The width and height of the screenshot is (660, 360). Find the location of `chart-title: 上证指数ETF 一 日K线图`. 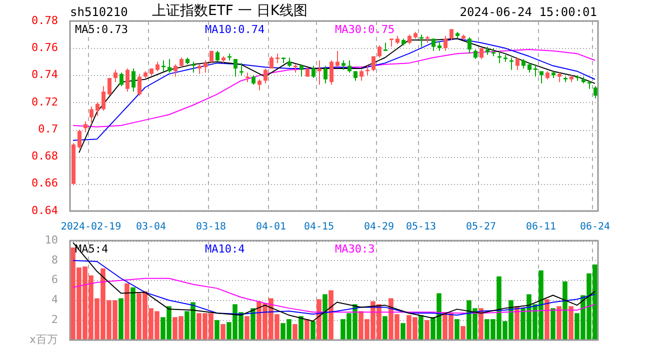

chart-title: 上证指数ETF 一 日K线图 is located at coordinates (230, 11).